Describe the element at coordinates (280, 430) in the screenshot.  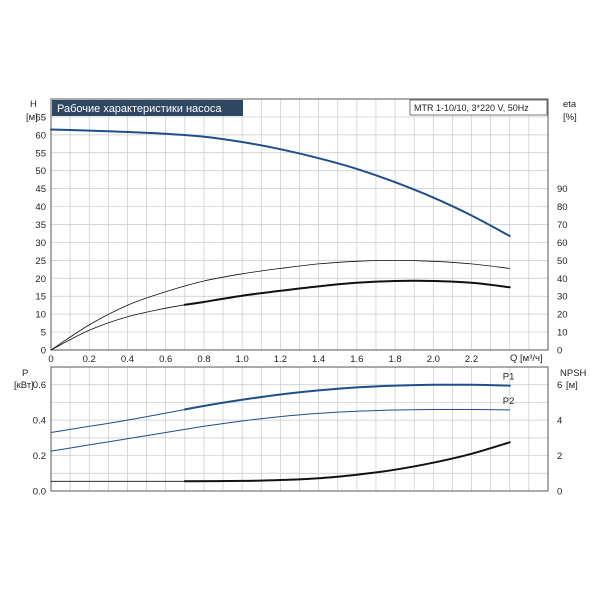
I see `series-line-p2` at that location.